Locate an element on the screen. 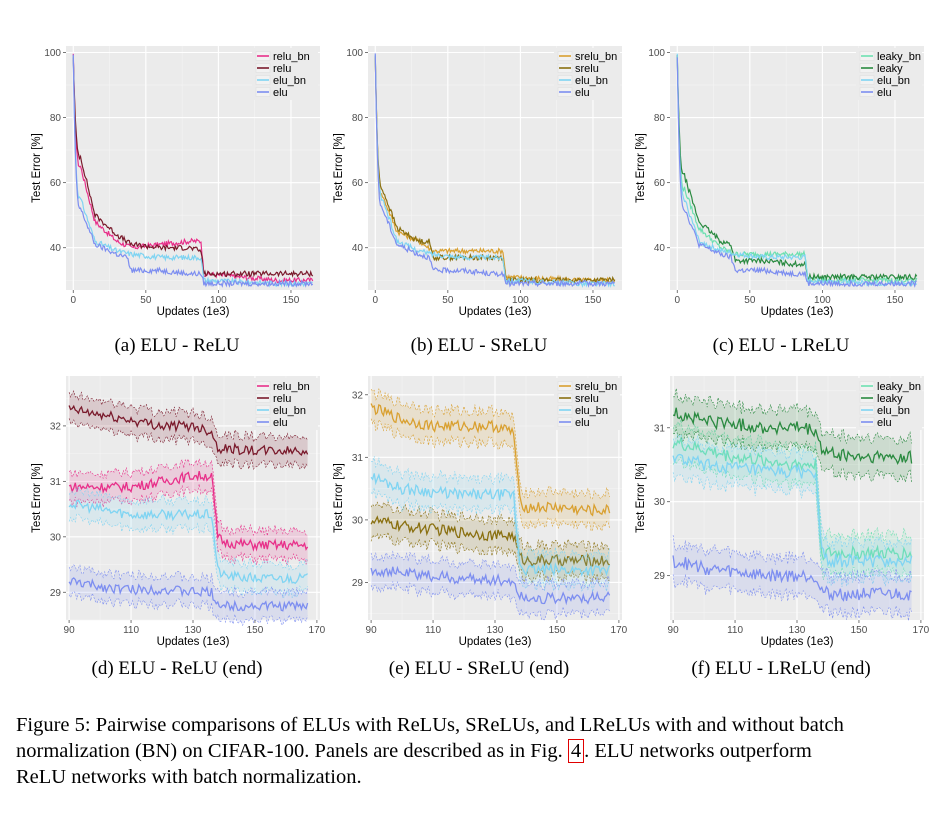 The height and width of the screenshot is (814, 952). caption-e: (e) ELU - SReLU (end) is located at coordinates (479, 668).